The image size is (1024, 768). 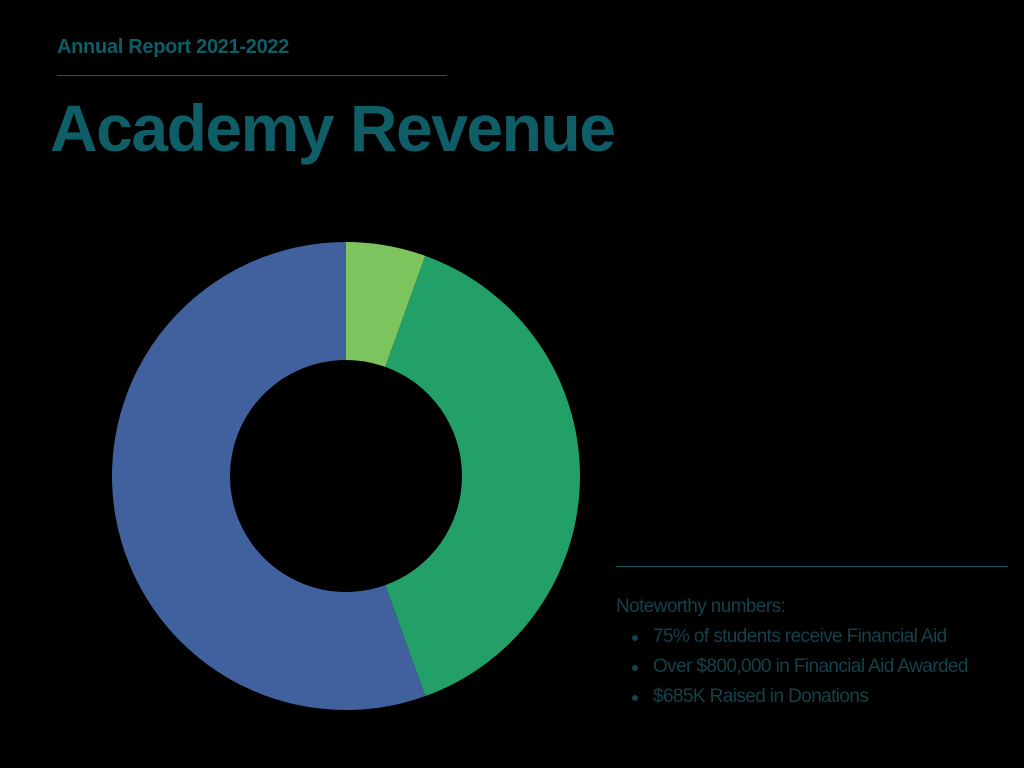 I want to click on notes-heading: Noteworthy numbers:, so click(x=701, y=606).